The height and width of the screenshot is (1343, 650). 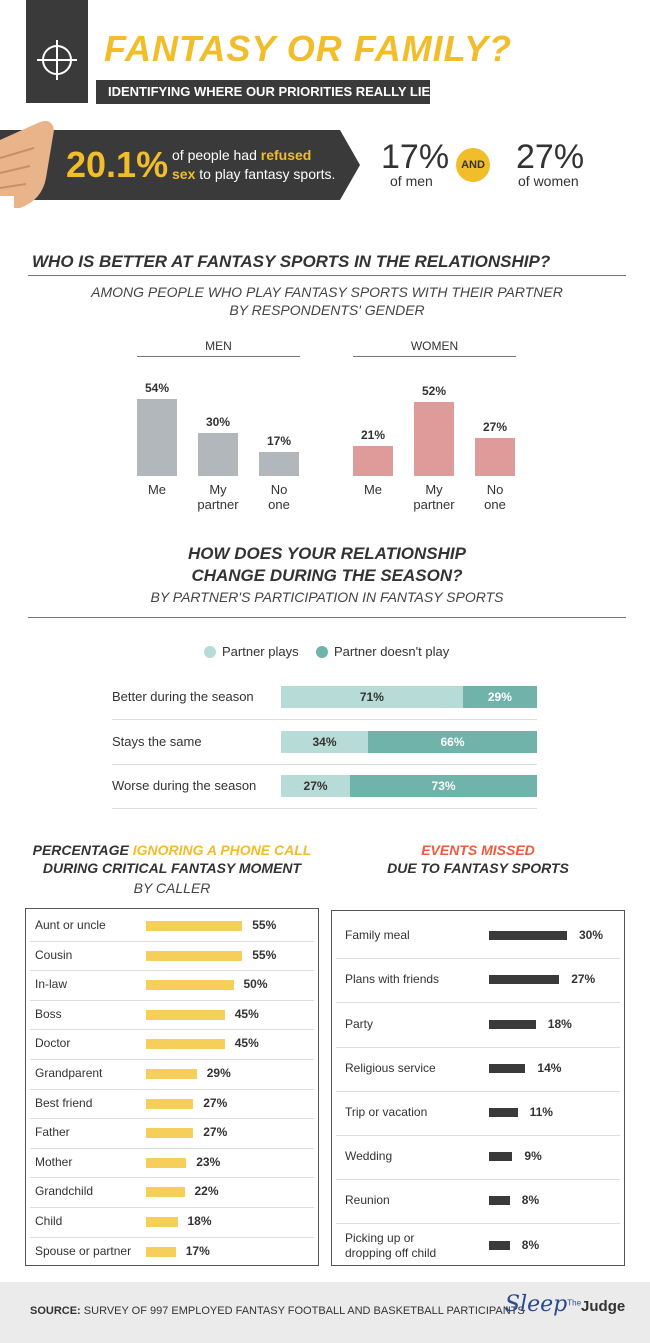 What do you see at coordinates (499, 1245) in the screenshot?
I see `events-bar-picking-up-or-dropping-off-child` at bounding box center [499, 1245].